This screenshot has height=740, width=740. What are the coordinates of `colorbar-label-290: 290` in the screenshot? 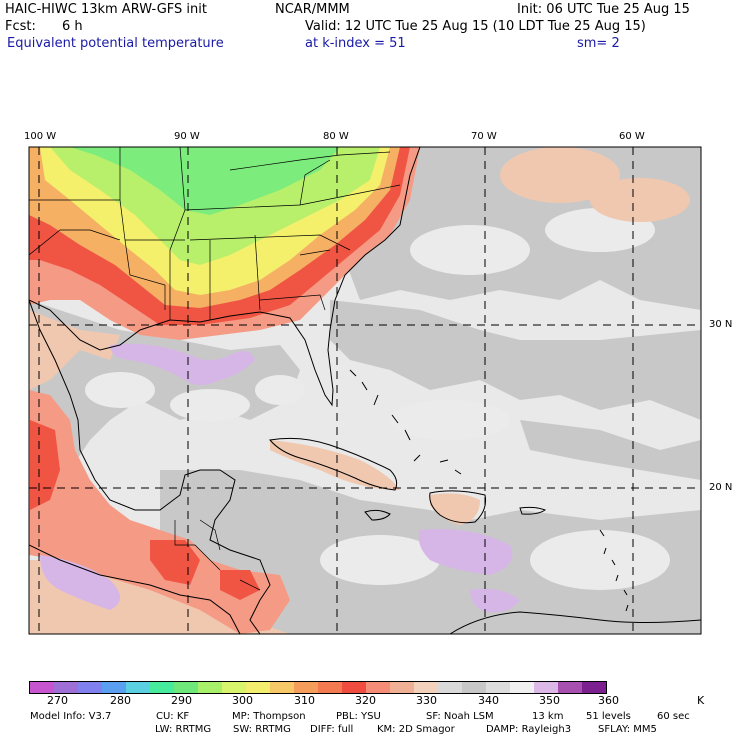 It's located at (181, 700).